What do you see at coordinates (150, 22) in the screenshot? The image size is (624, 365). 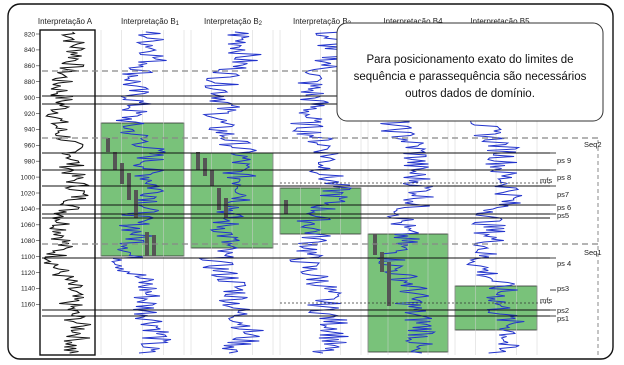 I see `header-interpretacao-b1: Interpretação B1` at bounding box center [150, 22].